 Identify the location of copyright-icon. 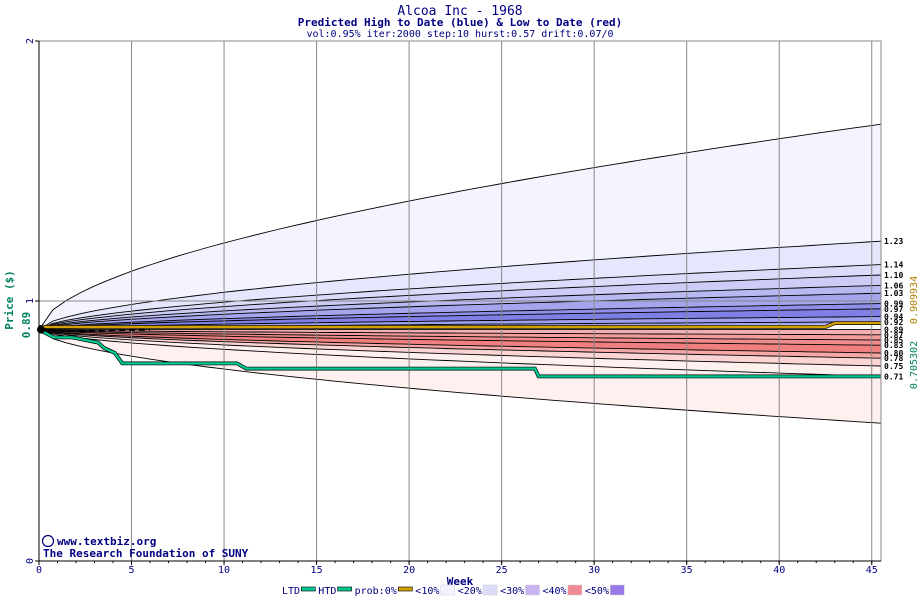
(48, 541).